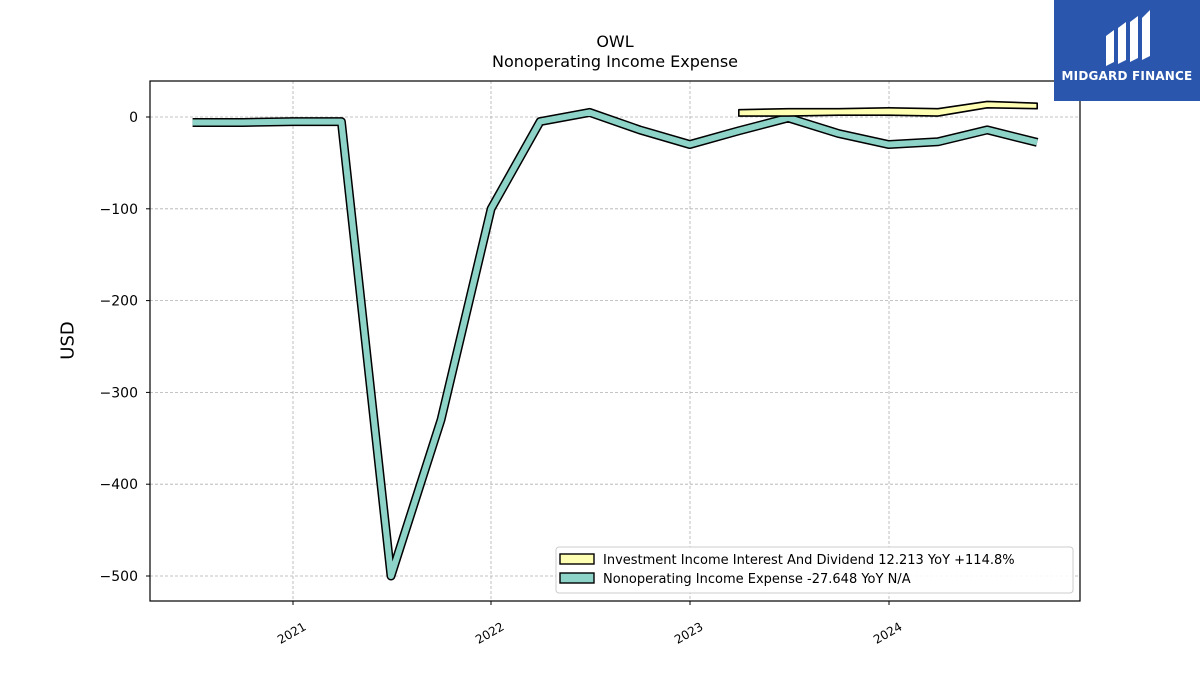 The width and height of the screenshot is (1200, 675). I want to click on y-tick-label: 0, so click(133, 118).